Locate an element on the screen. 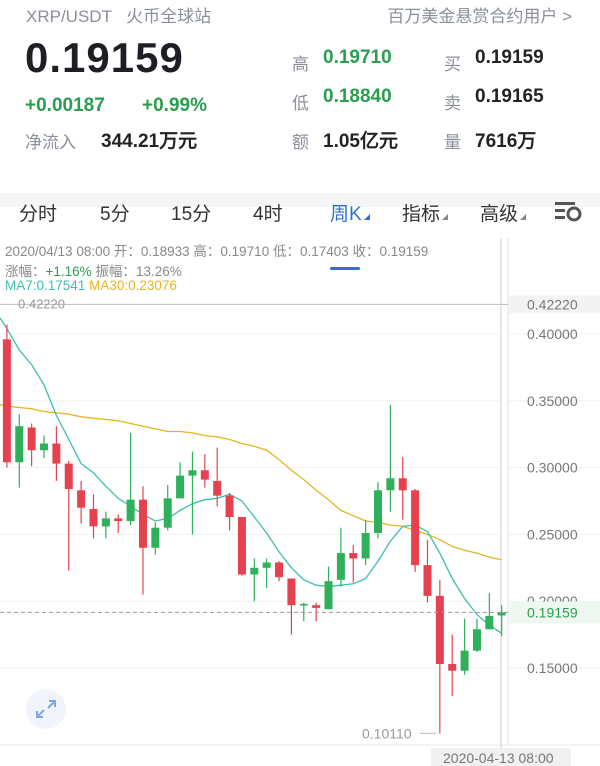 Image resolution: width=600 pixels, height=766 pixels. max-price-label: 0.42220 is located at coordinates (41, 303).